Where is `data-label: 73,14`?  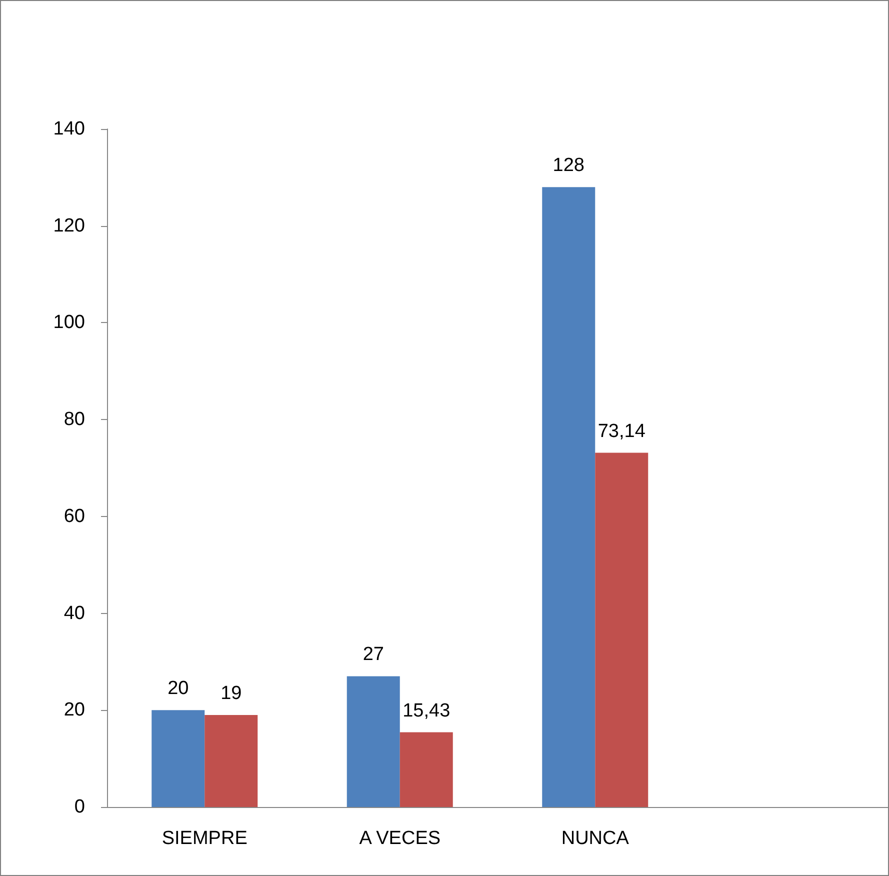 data-label: 73,14 is located at coordinates (622, 431).